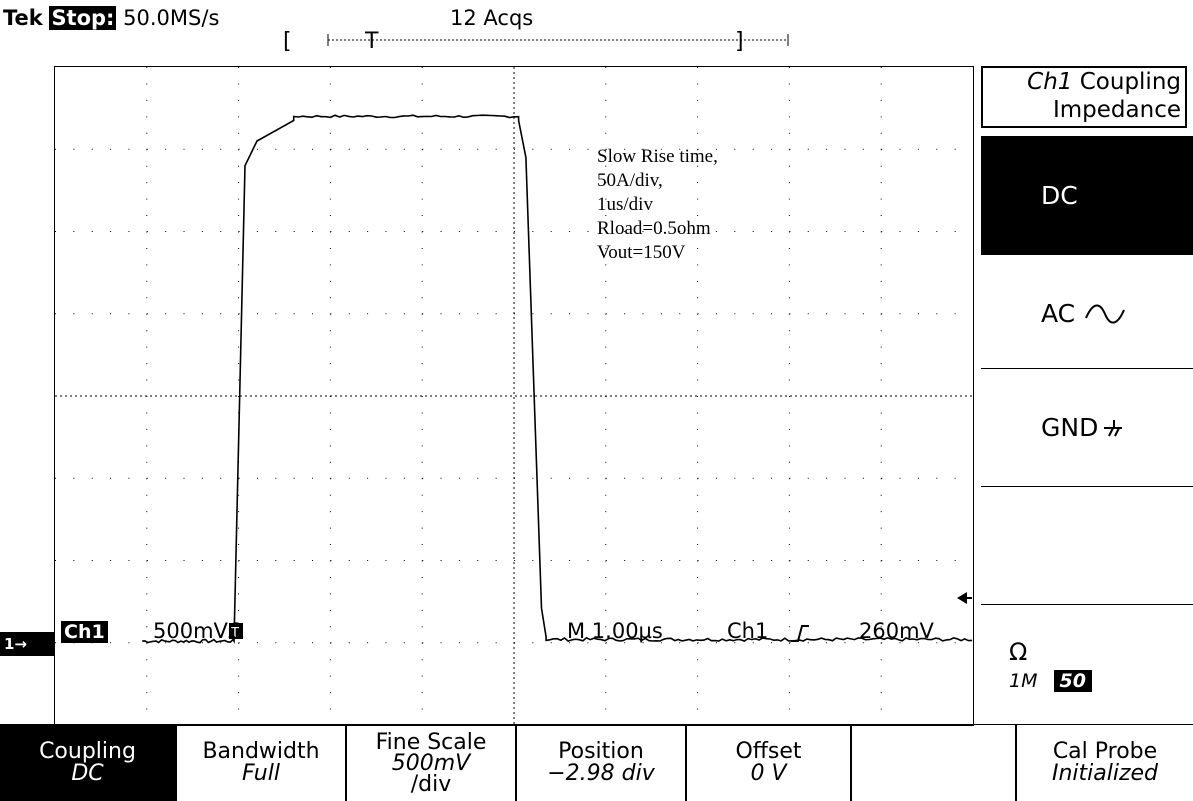 This screenshot has width=1193, height=801. I want to click on side-button-blank, so click(1087, 545).